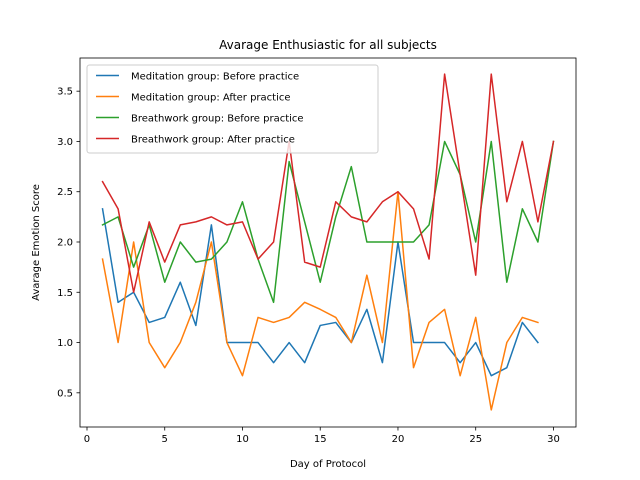 The image size is (640, 480). I want to click on x-tick-label: 10, so click(242, 439).